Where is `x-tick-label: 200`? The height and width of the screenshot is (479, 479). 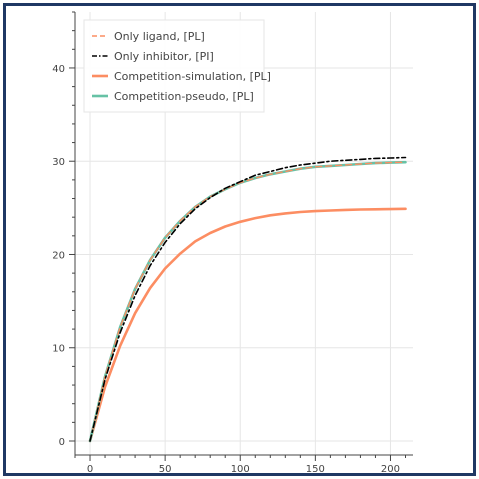 x-tick-label: 200 is located at coordinates (390, 469).